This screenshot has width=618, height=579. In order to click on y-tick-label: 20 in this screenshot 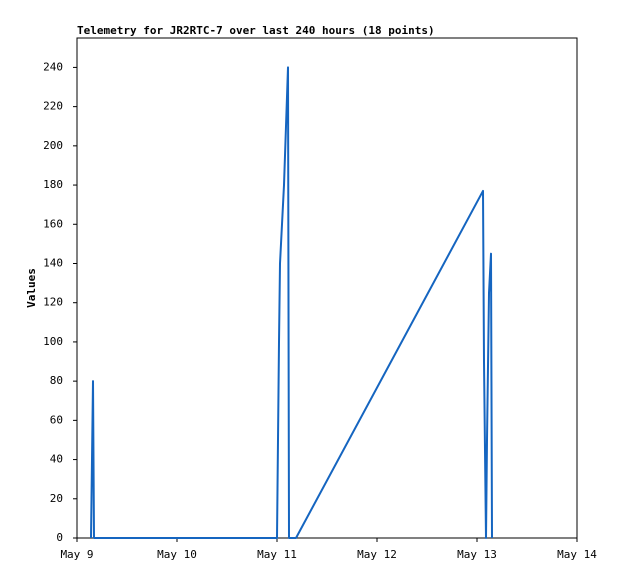, I will do `click(56, 498)`.